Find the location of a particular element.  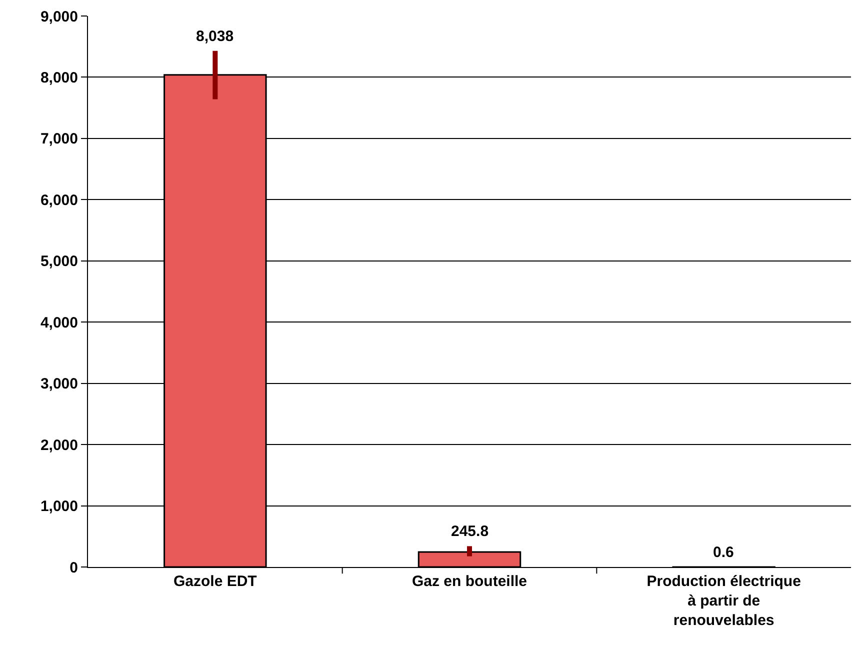

y-tick-label: 3,000 is located at coordinates (59, 384).